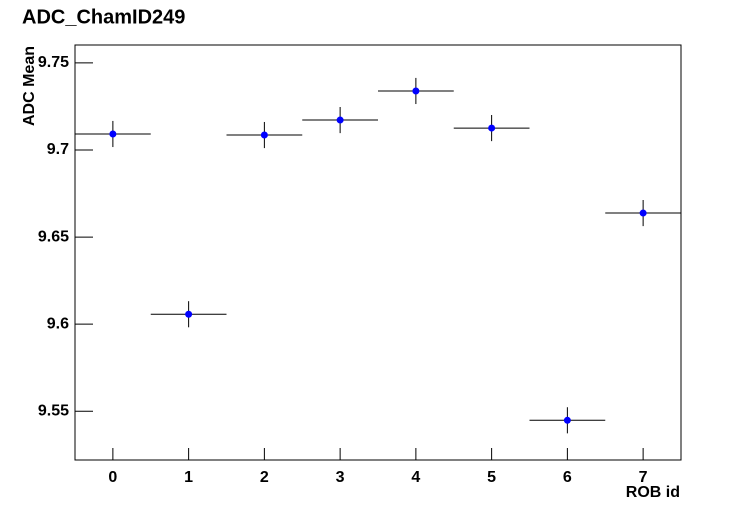 The height and width of the screenshot is (511, 756). I want to click on x-tick-label: 7, so click(643, 477).